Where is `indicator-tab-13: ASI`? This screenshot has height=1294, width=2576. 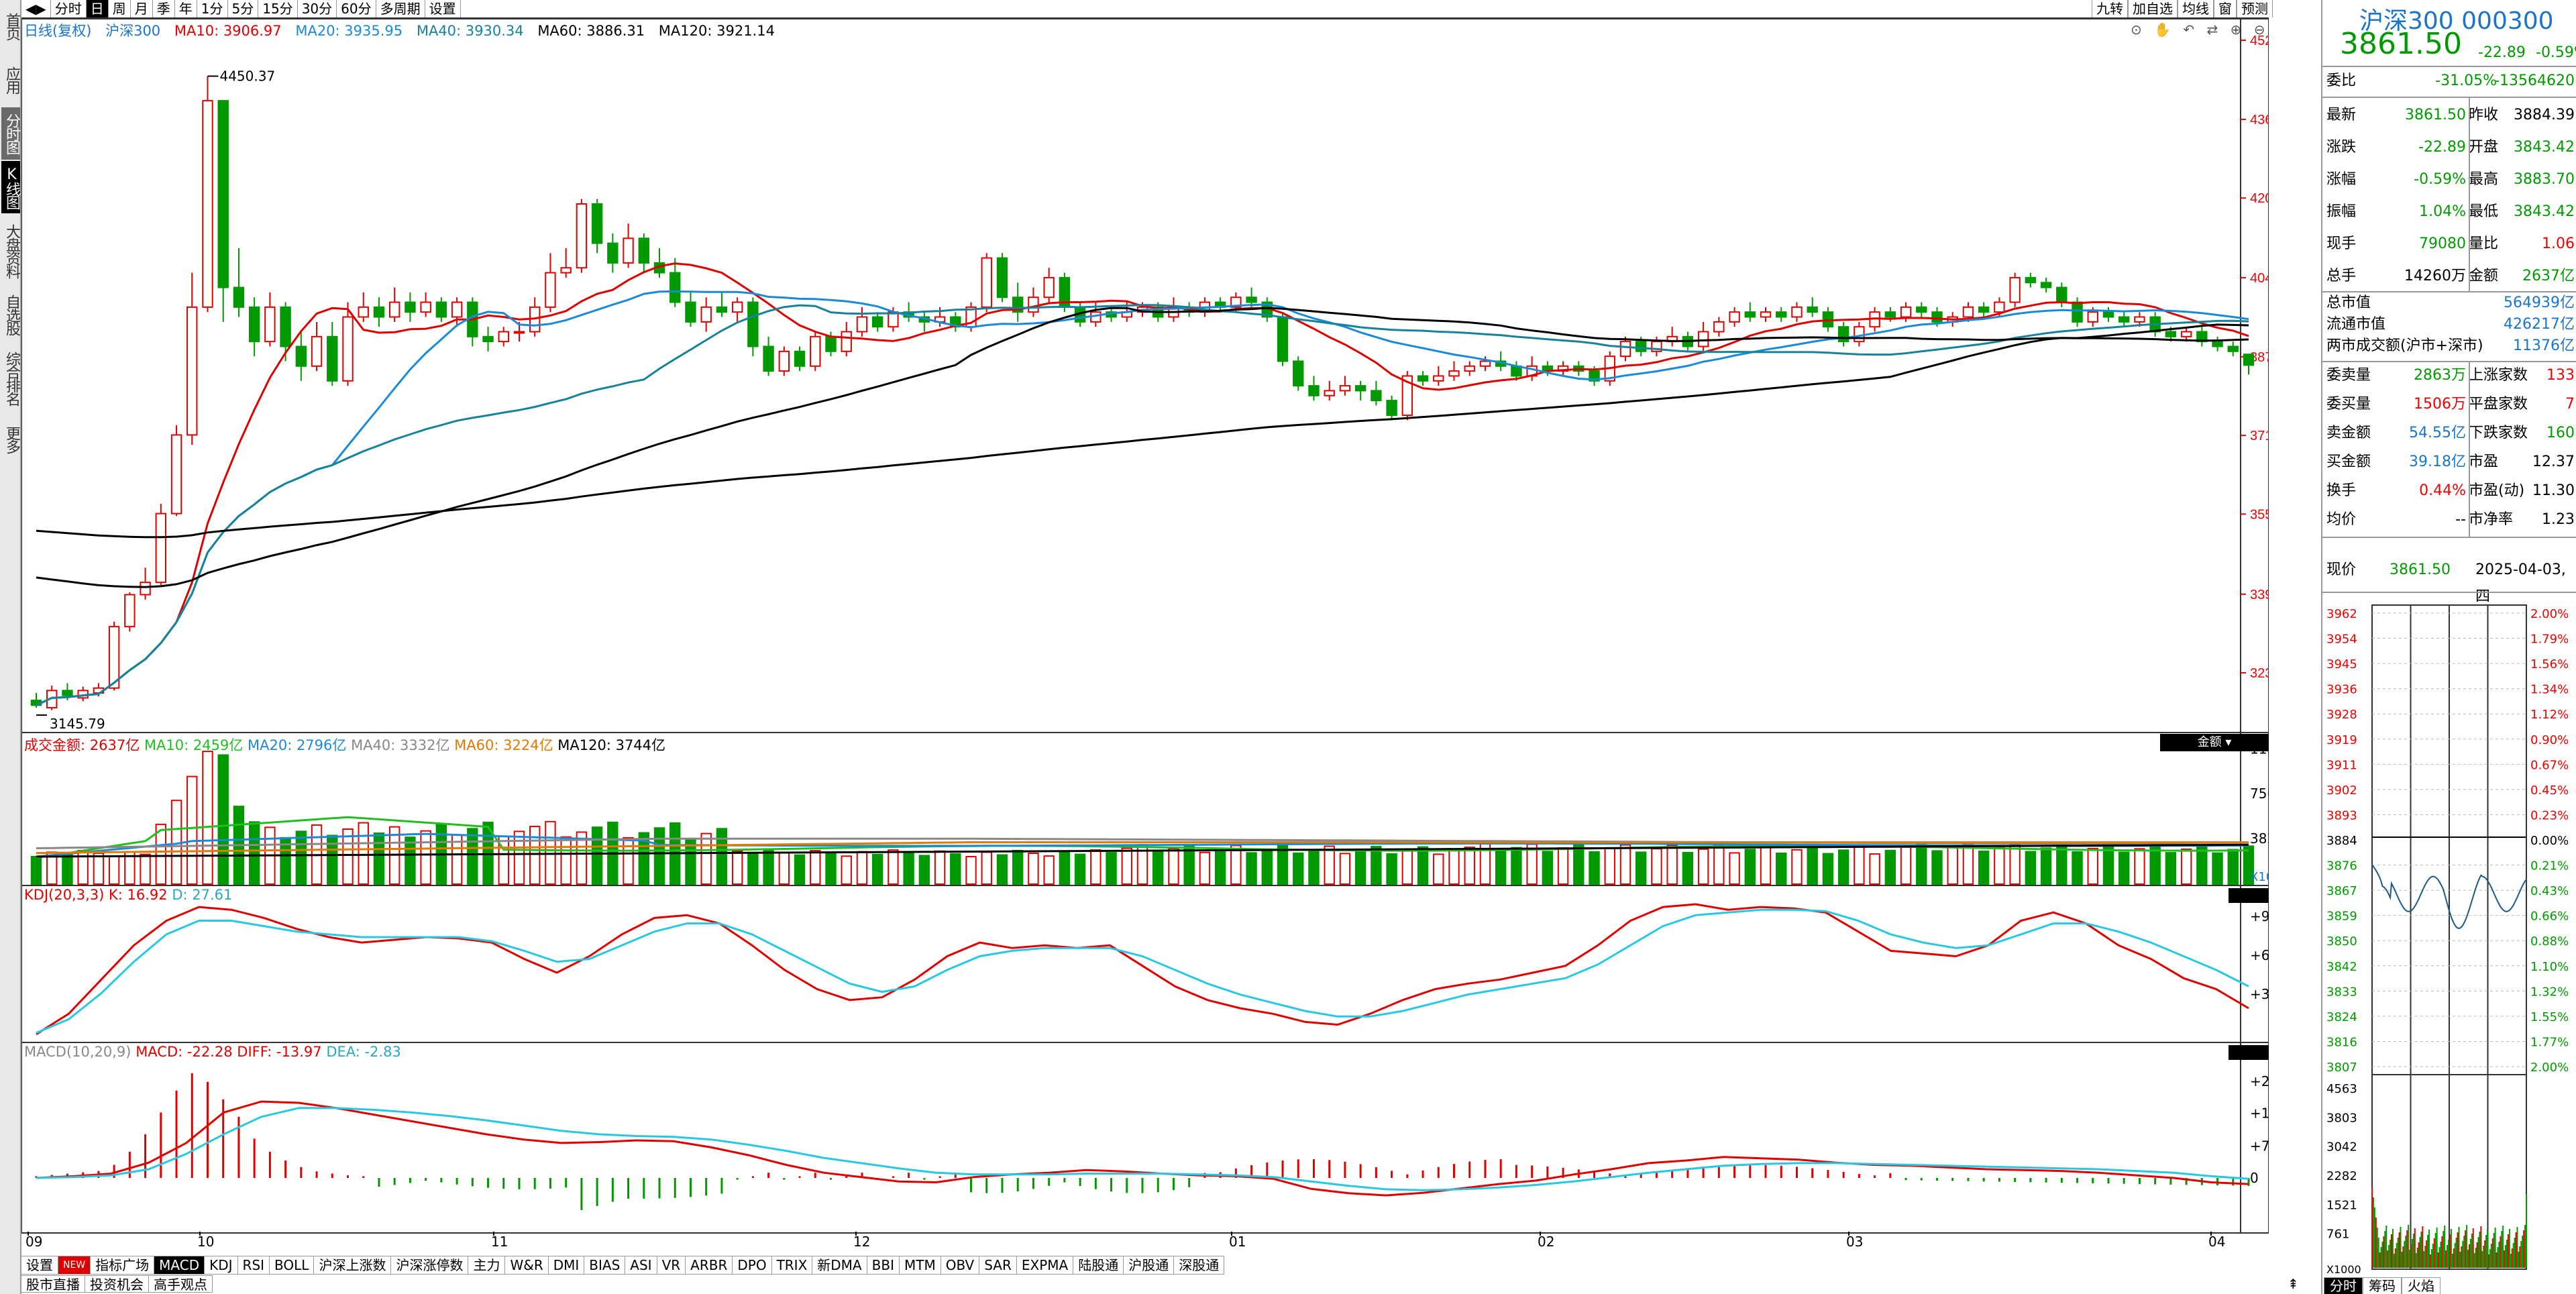 indicator-tab-13: ASI is located at coordinates (641, 1265).